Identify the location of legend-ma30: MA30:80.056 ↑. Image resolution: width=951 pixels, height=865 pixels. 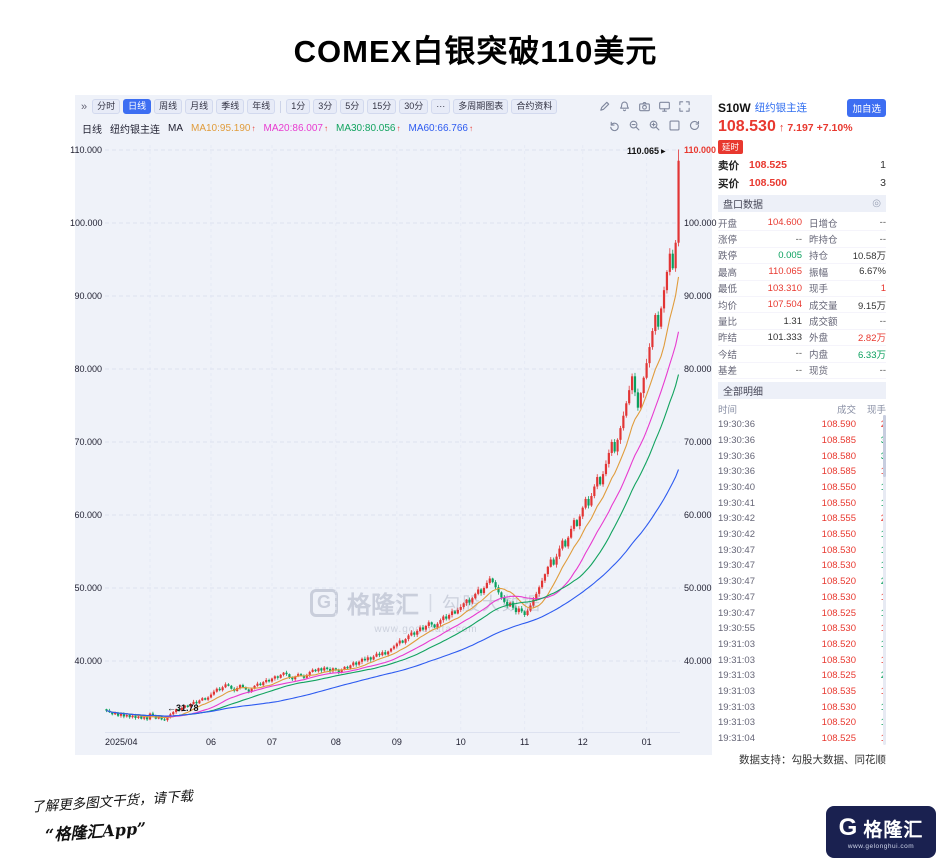
(368, 128).